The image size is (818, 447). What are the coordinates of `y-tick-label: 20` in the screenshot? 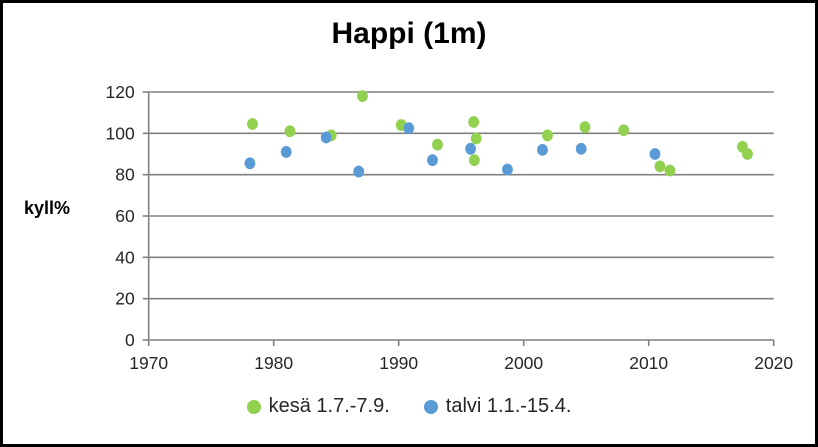 It's located at (125, 299).